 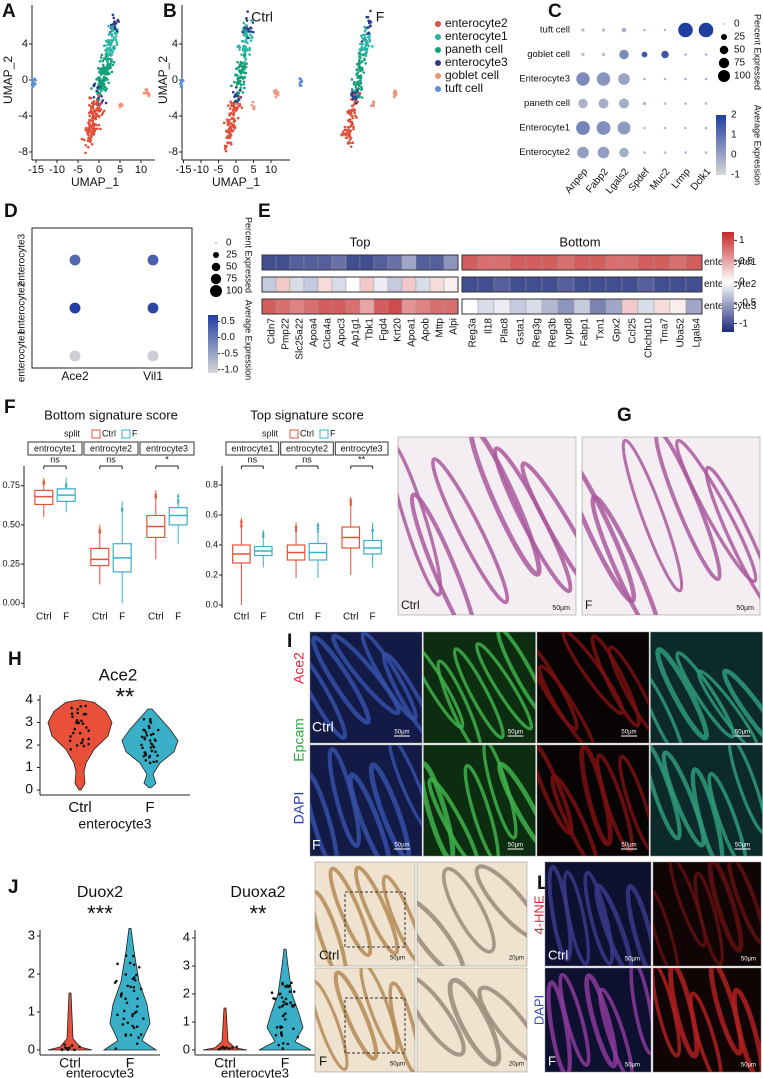 I want to click on box, so click(x=100, y=557).